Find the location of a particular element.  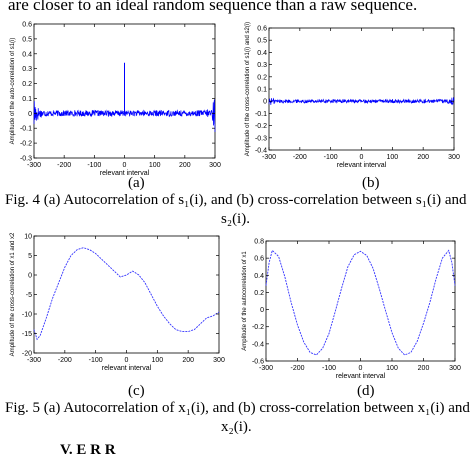

fig4-caption-line2: s₂(i). is located at coordinates (235, 219).